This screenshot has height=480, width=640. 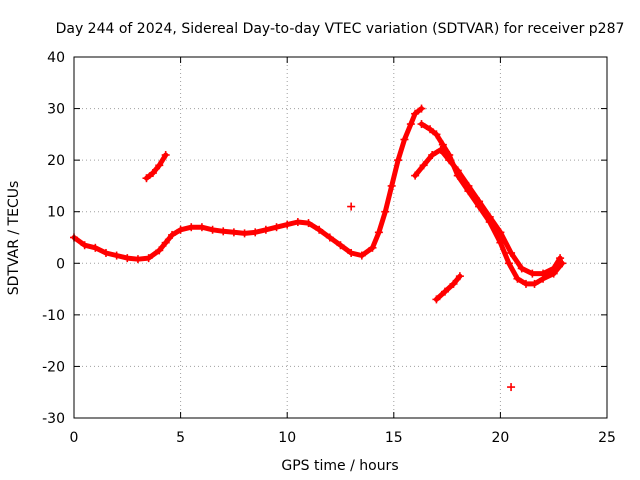 I want to click on series-lower-branch, so click(x=487, y=212).